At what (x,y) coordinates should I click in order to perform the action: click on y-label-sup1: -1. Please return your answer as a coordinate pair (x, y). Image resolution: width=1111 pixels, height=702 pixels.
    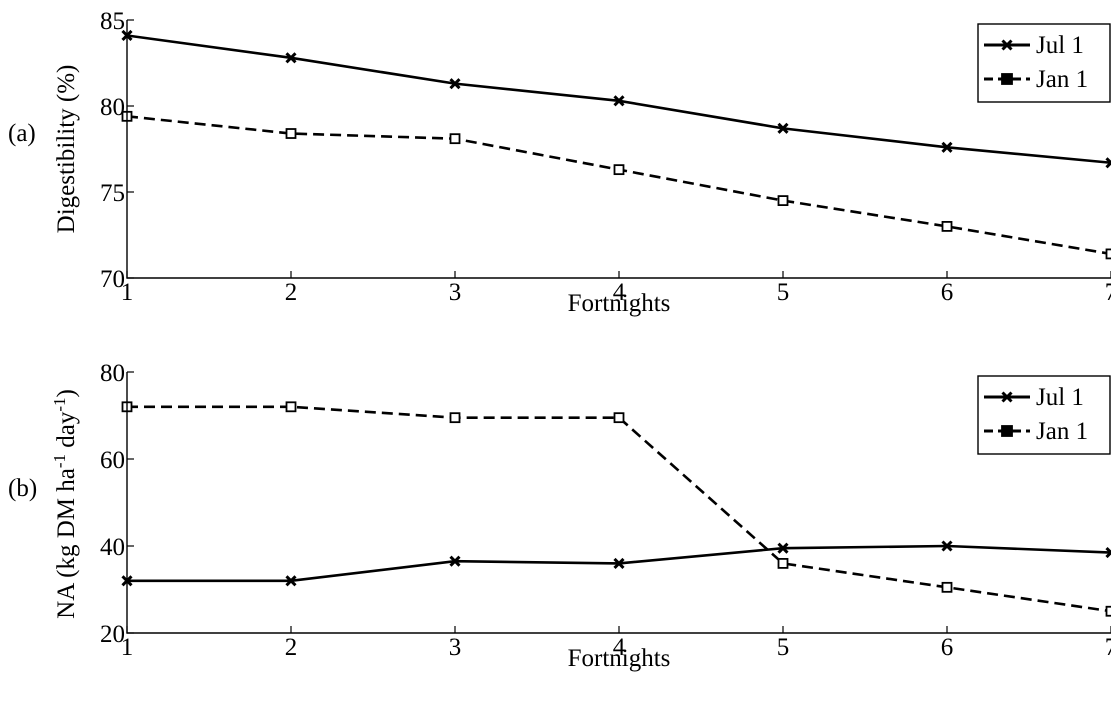
    Looking at the image, I should click on (59, 461).